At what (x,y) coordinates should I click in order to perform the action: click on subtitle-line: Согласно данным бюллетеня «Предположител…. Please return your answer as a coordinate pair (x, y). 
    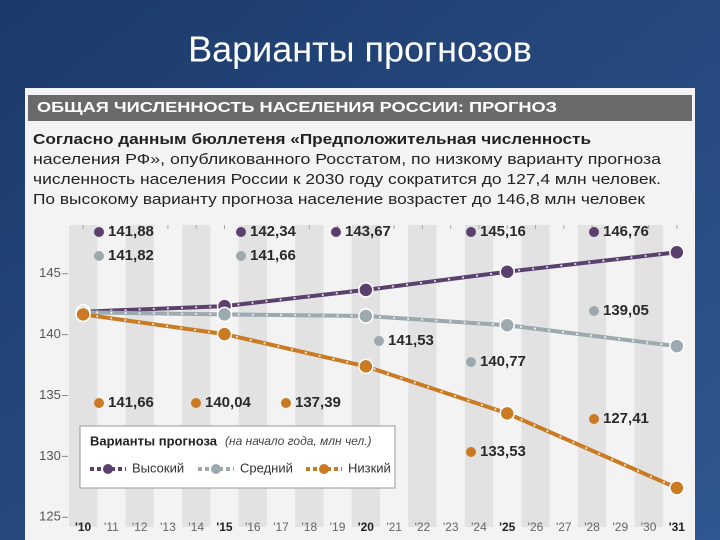
    Looking at the image, I should click on (312, 139).